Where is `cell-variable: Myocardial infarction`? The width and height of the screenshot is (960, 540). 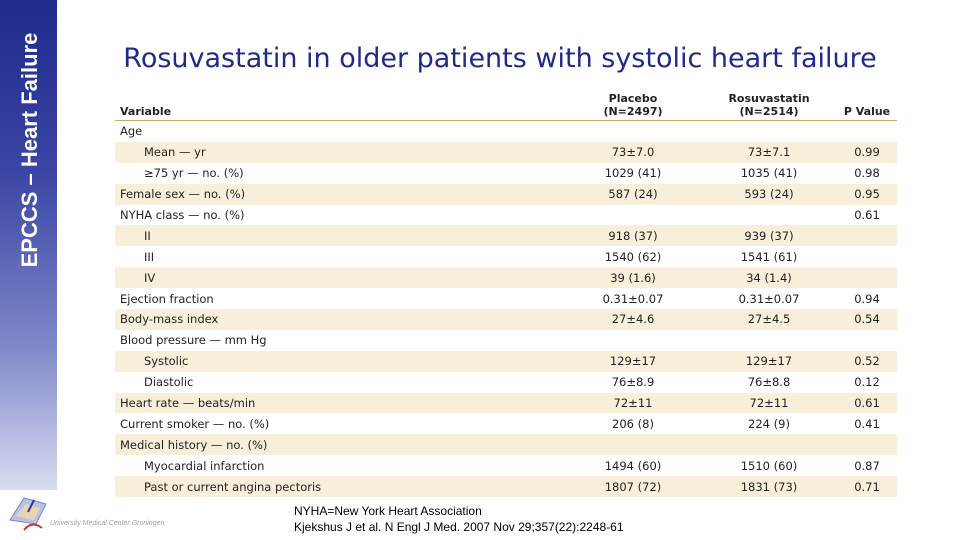 cell-variable: Myocardial infarction is located at coordinates (204, 465).